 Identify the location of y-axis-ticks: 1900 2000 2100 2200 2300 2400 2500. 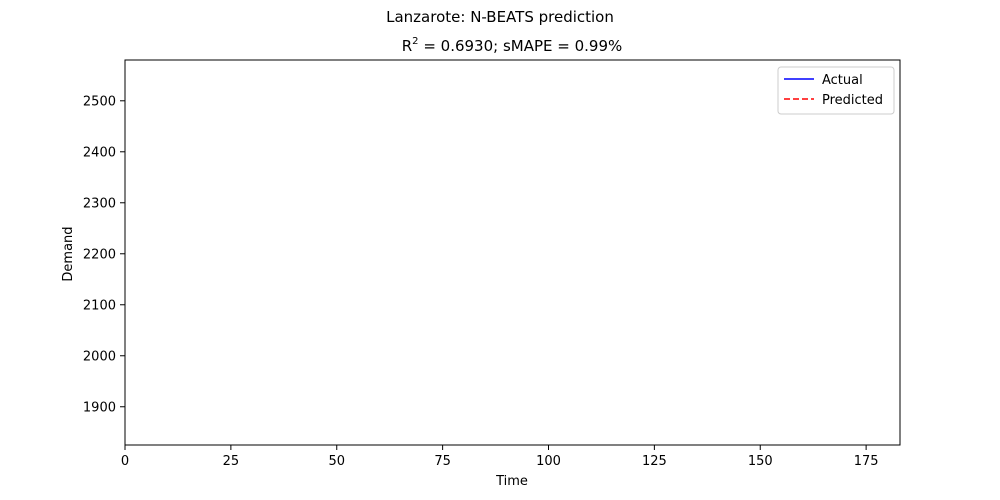
(104, 254).